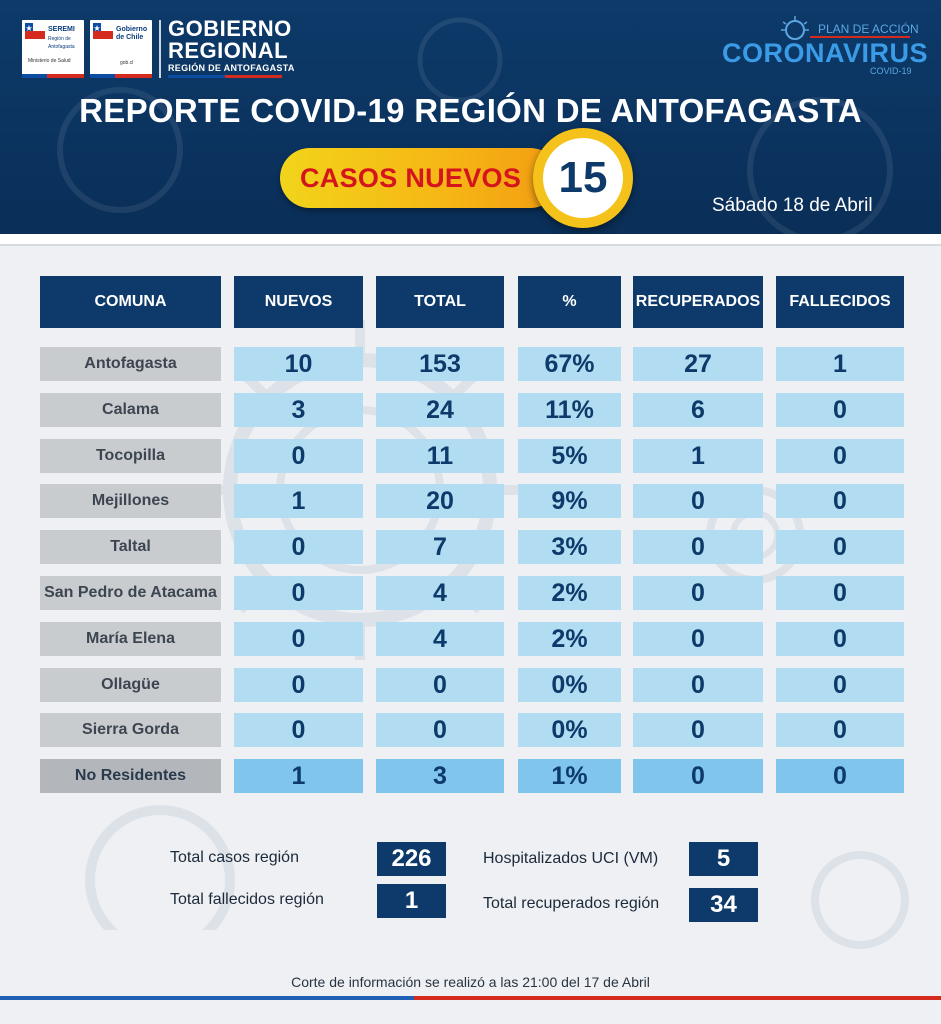 This screenshot has width=941, height=1024. What do you see at coordinates (840, 364) in the screenshot?
I see `cell-fallecidos: 1` at bounding box center [840, 364].